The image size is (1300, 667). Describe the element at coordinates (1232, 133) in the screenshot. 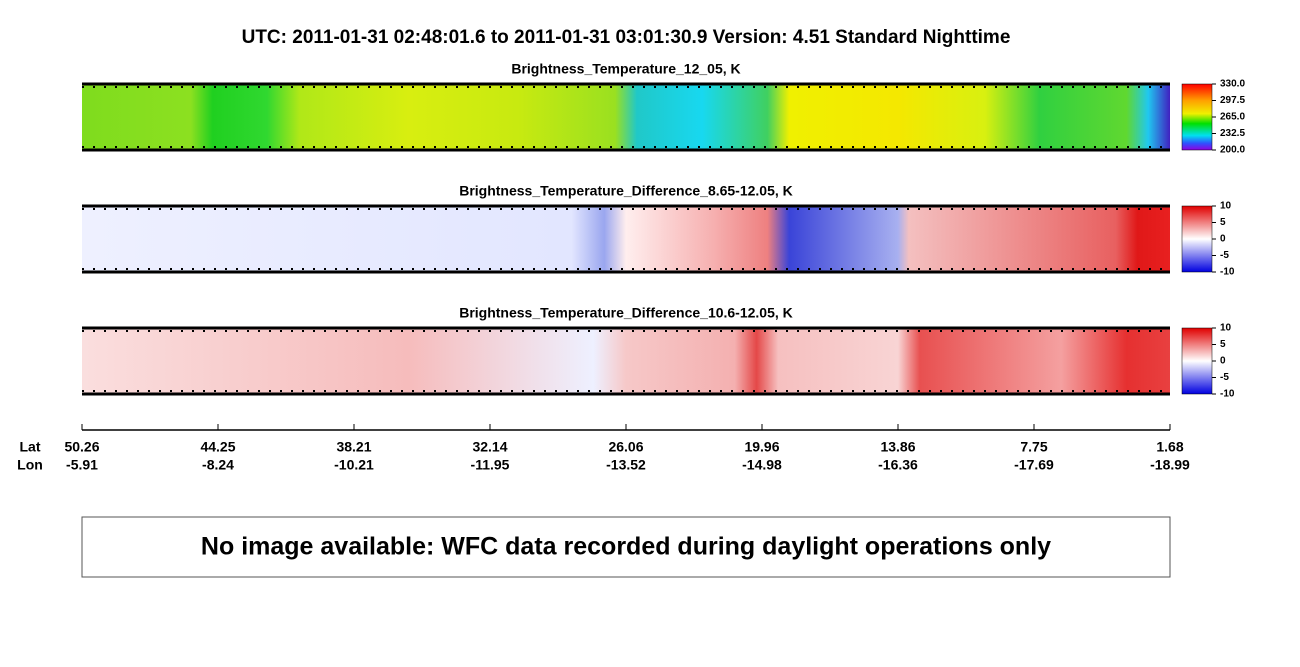

I see `colorbar-label: 232.5` at that location.